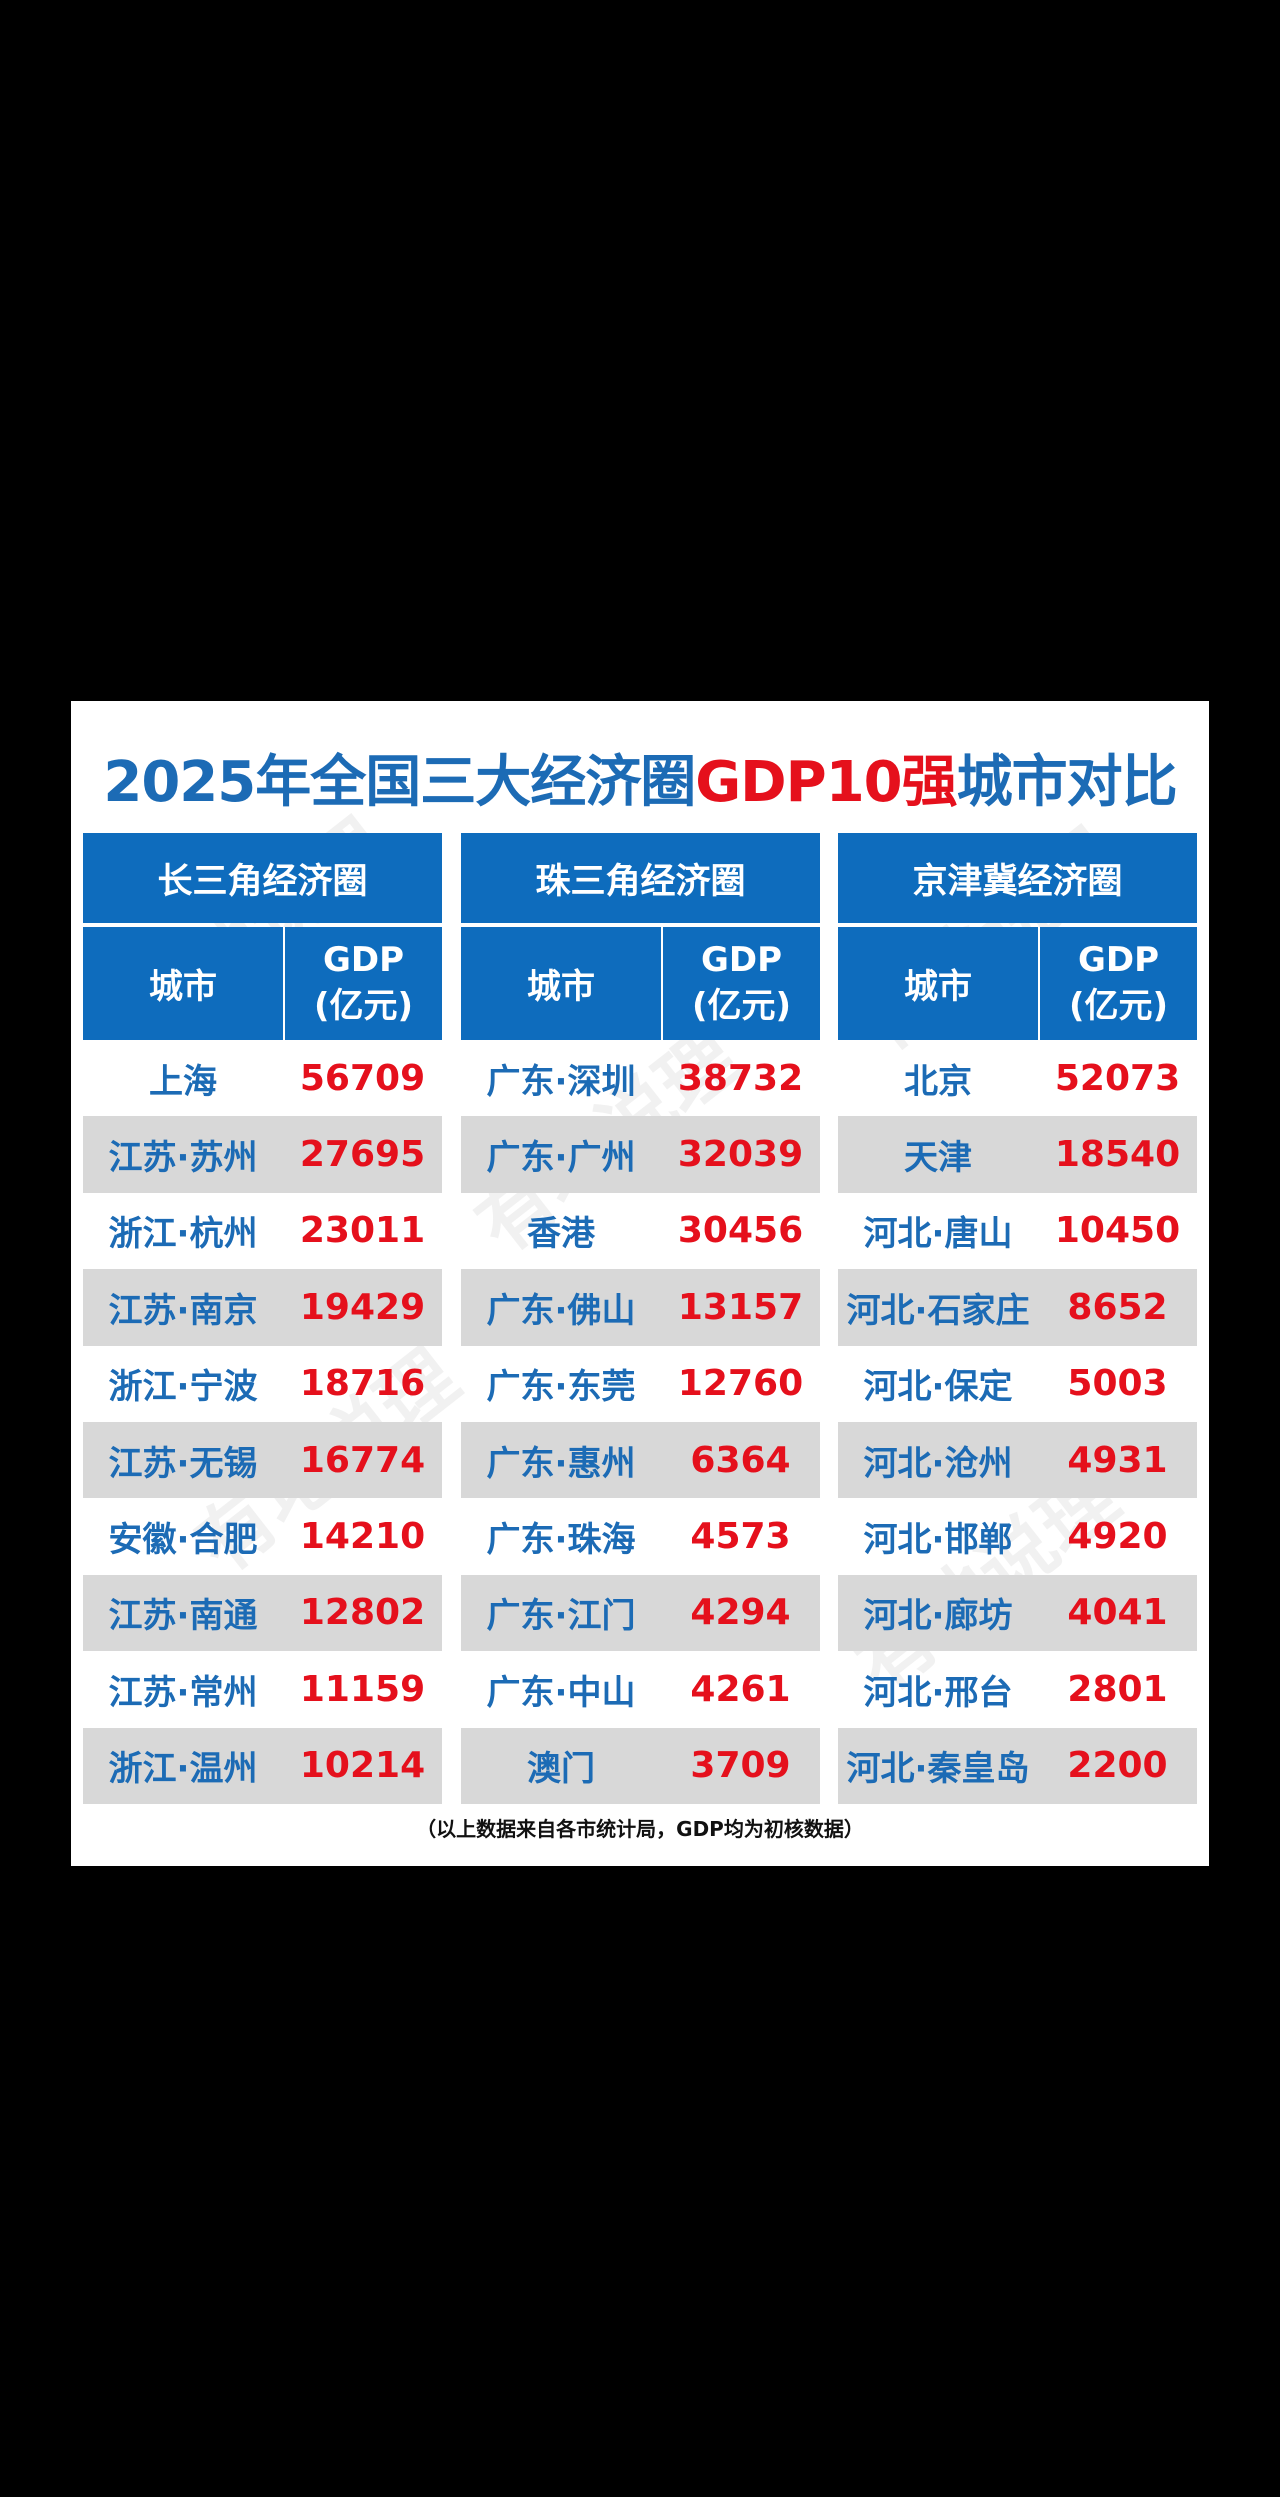  I want to click on title-suffix: 城市对比, so click(1067, 782).